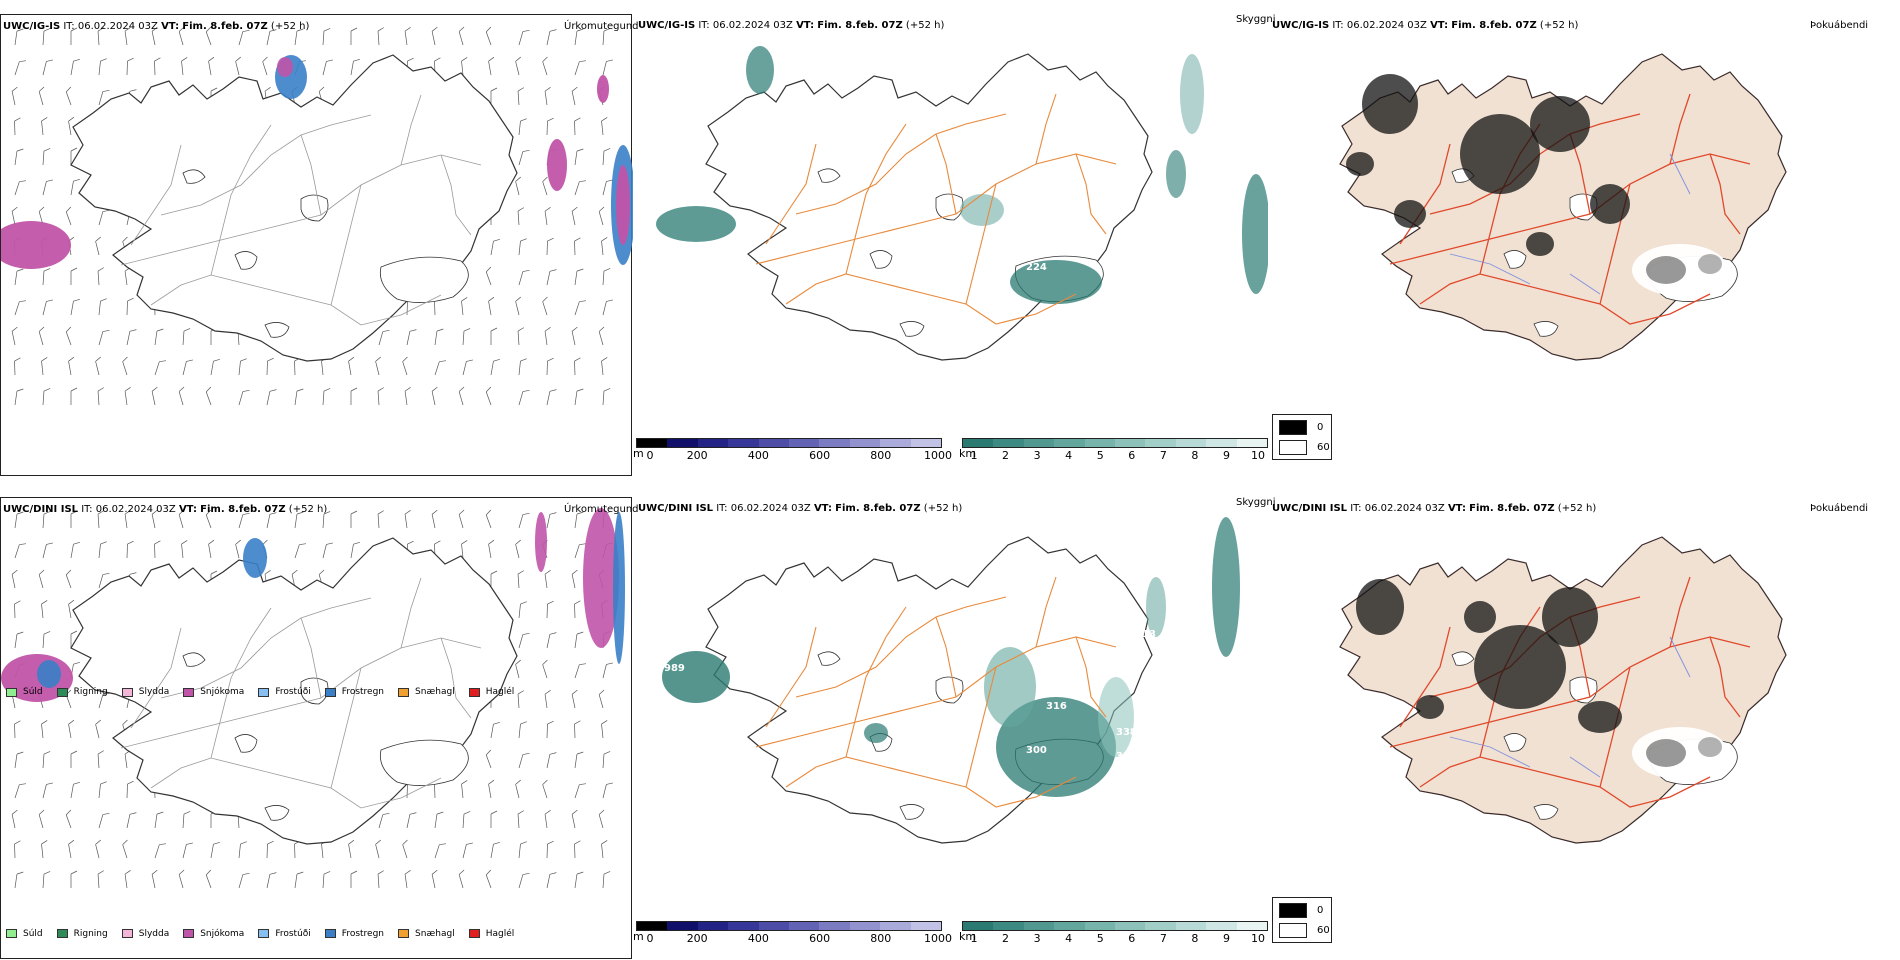  What do you see at coordinates (222, 692) in the screenshot?
I see `legend-label: Snjókoma` at bounding box center [222, 692].